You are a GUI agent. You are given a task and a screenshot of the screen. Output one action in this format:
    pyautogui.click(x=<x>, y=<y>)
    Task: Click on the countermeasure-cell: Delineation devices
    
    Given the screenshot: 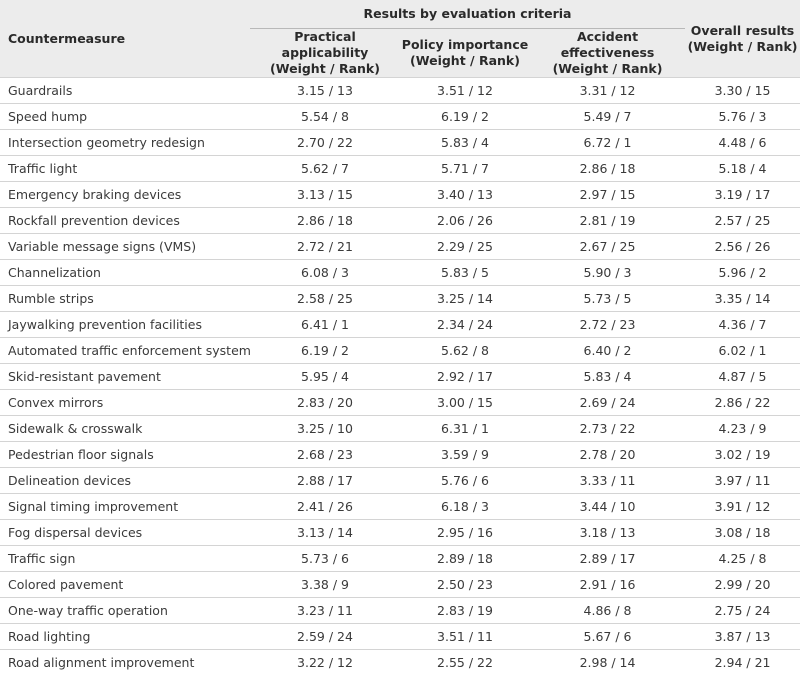 What is the action you would take?
    pyautogui.click(x=125, y=480)
    